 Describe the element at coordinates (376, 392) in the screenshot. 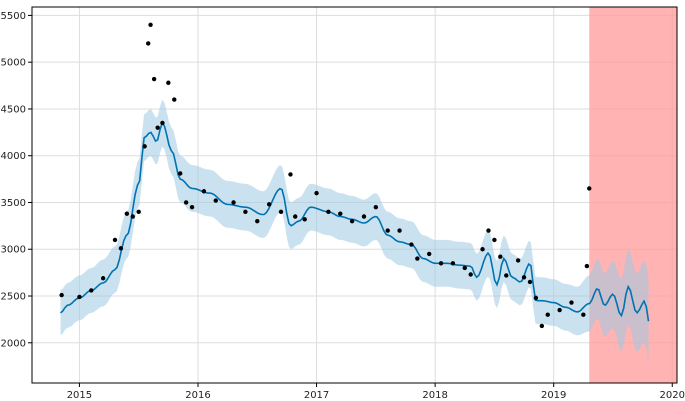

I see `x-axis: 2015 2016 2017 2018 2019 2020` at that location.